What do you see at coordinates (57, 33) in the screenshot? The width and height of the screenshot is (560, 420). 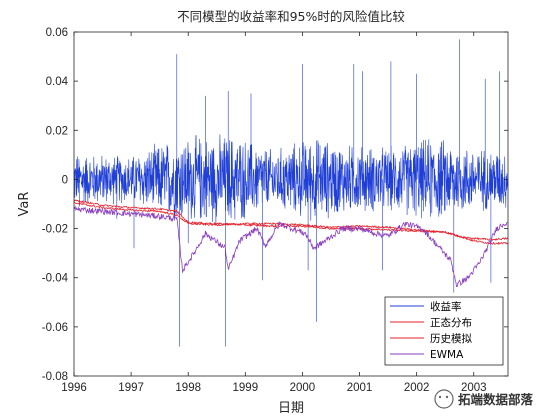 I see `y-tick-label: 0.06` at bounding box center [57, 33].